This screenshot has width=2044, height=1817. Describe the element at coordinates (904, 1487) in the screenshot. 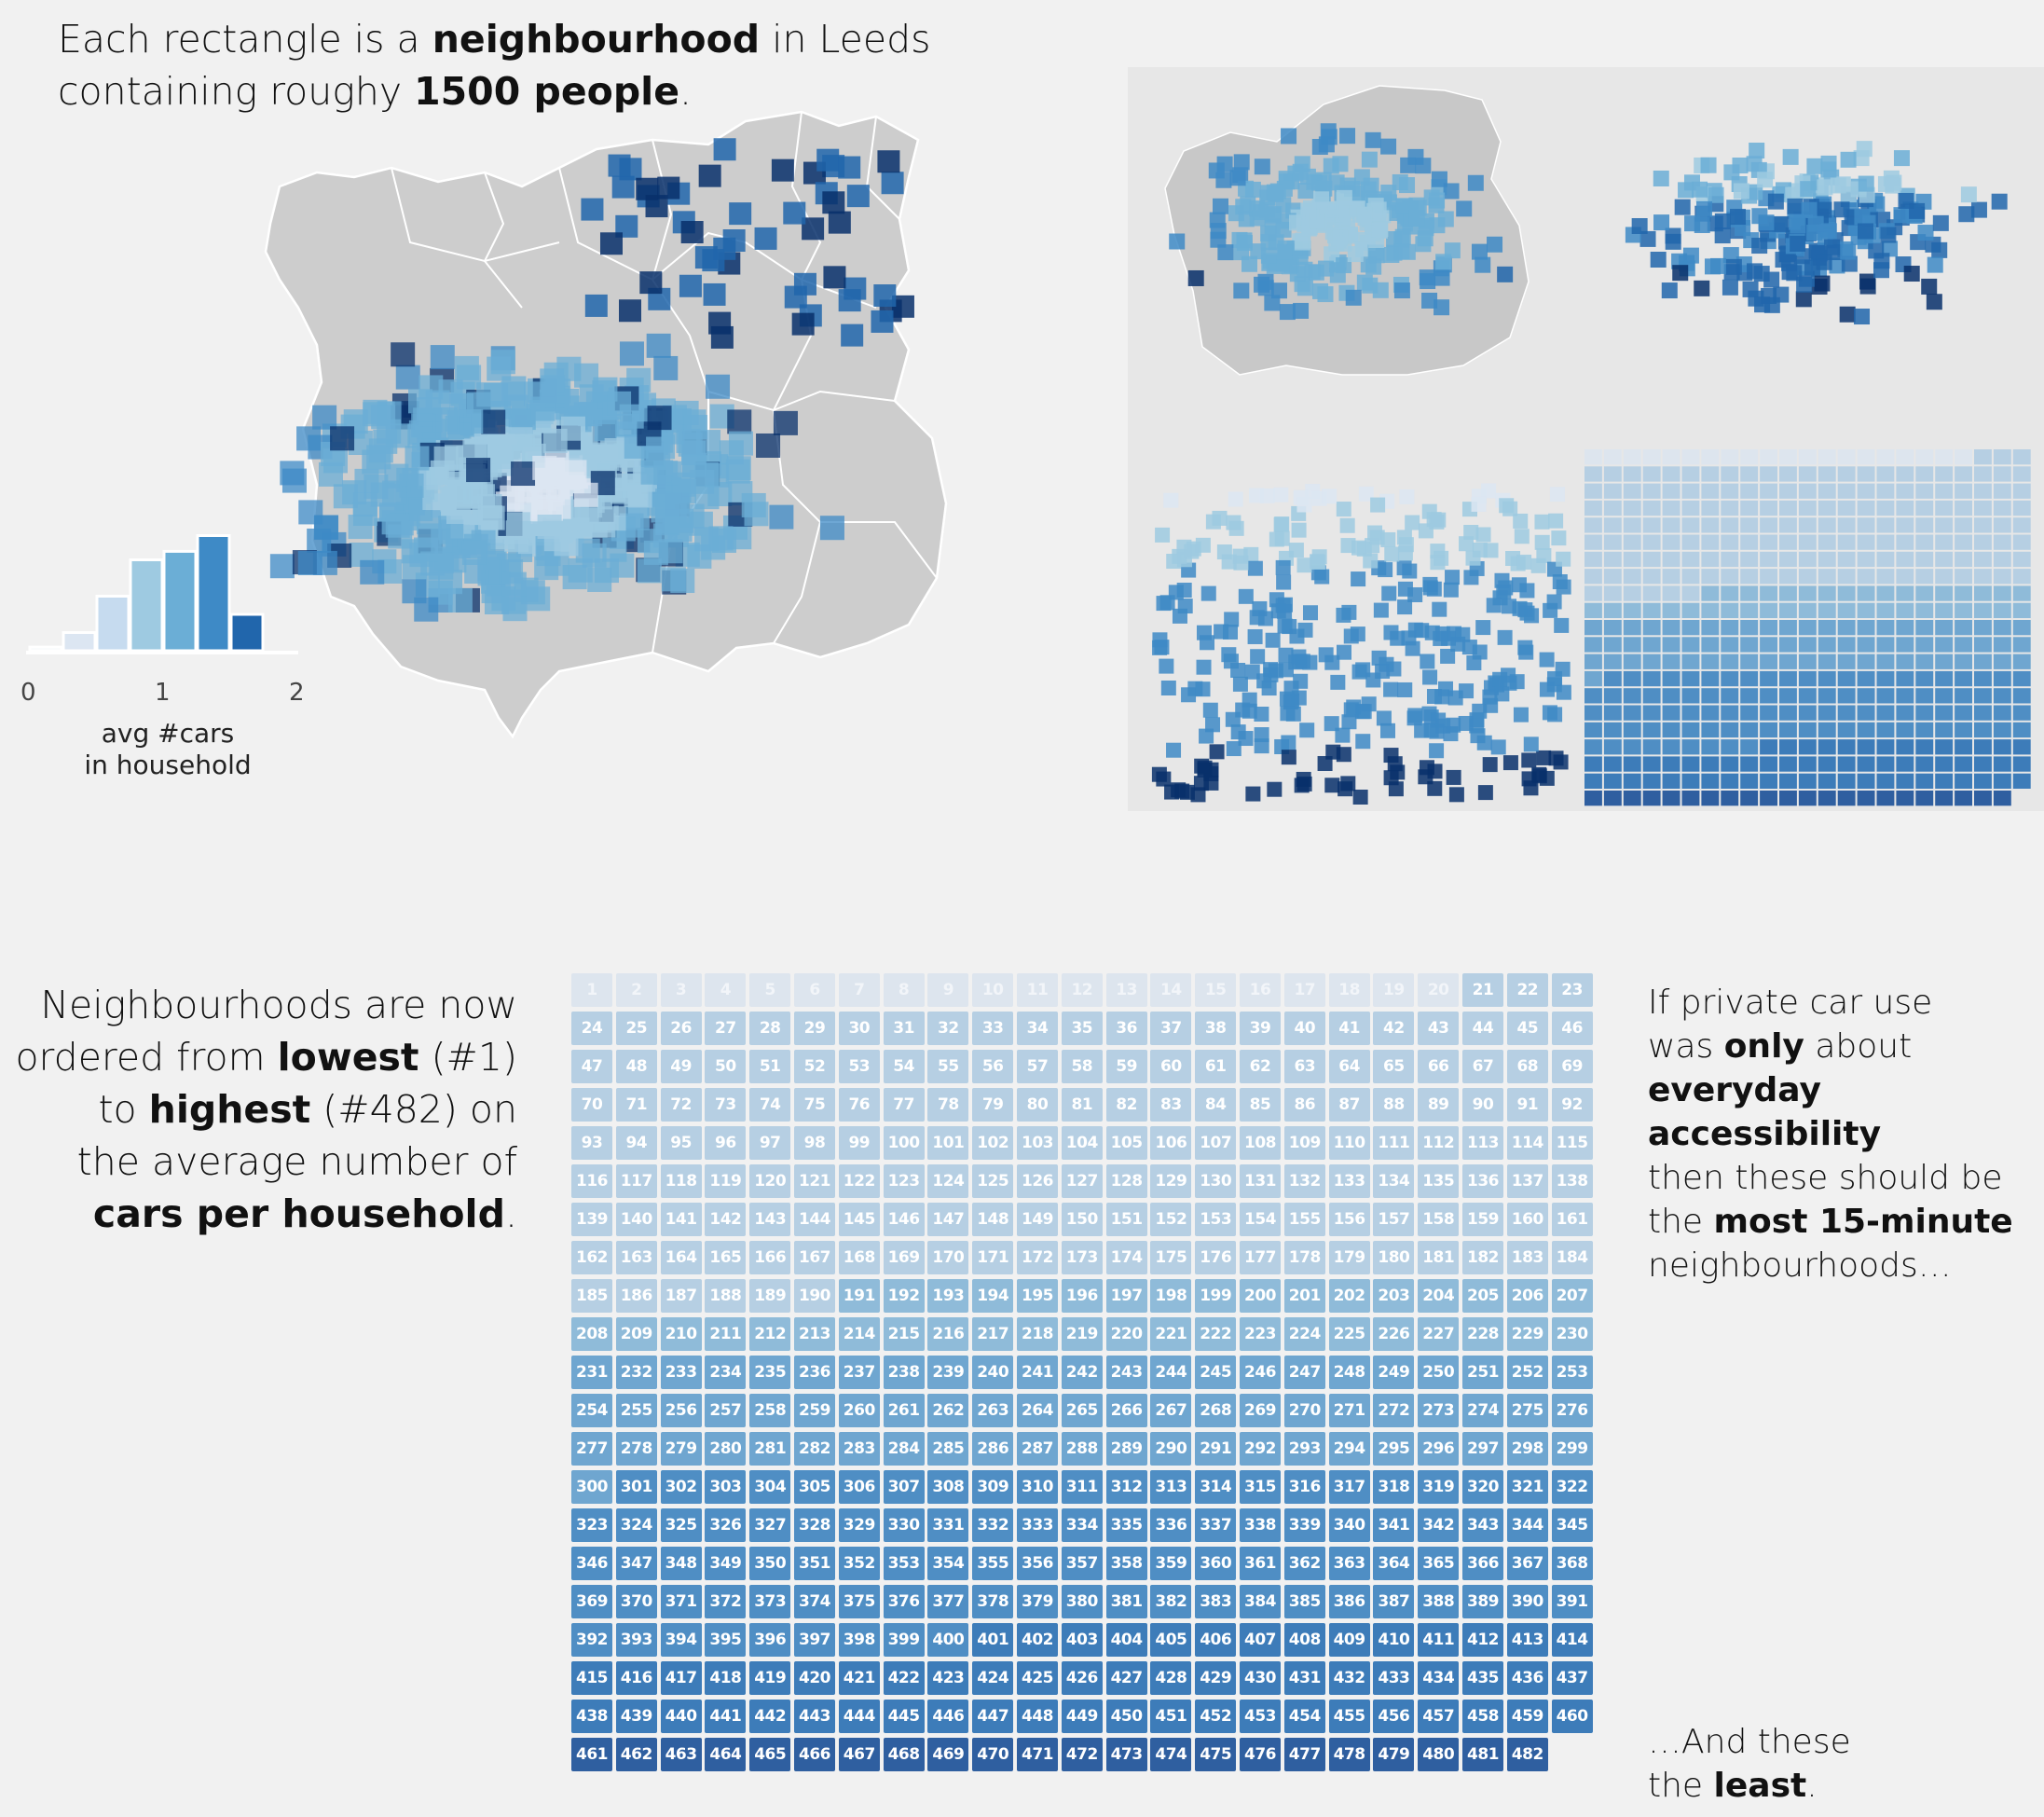

I see `ranked-neighbourhood-cell: 307` at that location.